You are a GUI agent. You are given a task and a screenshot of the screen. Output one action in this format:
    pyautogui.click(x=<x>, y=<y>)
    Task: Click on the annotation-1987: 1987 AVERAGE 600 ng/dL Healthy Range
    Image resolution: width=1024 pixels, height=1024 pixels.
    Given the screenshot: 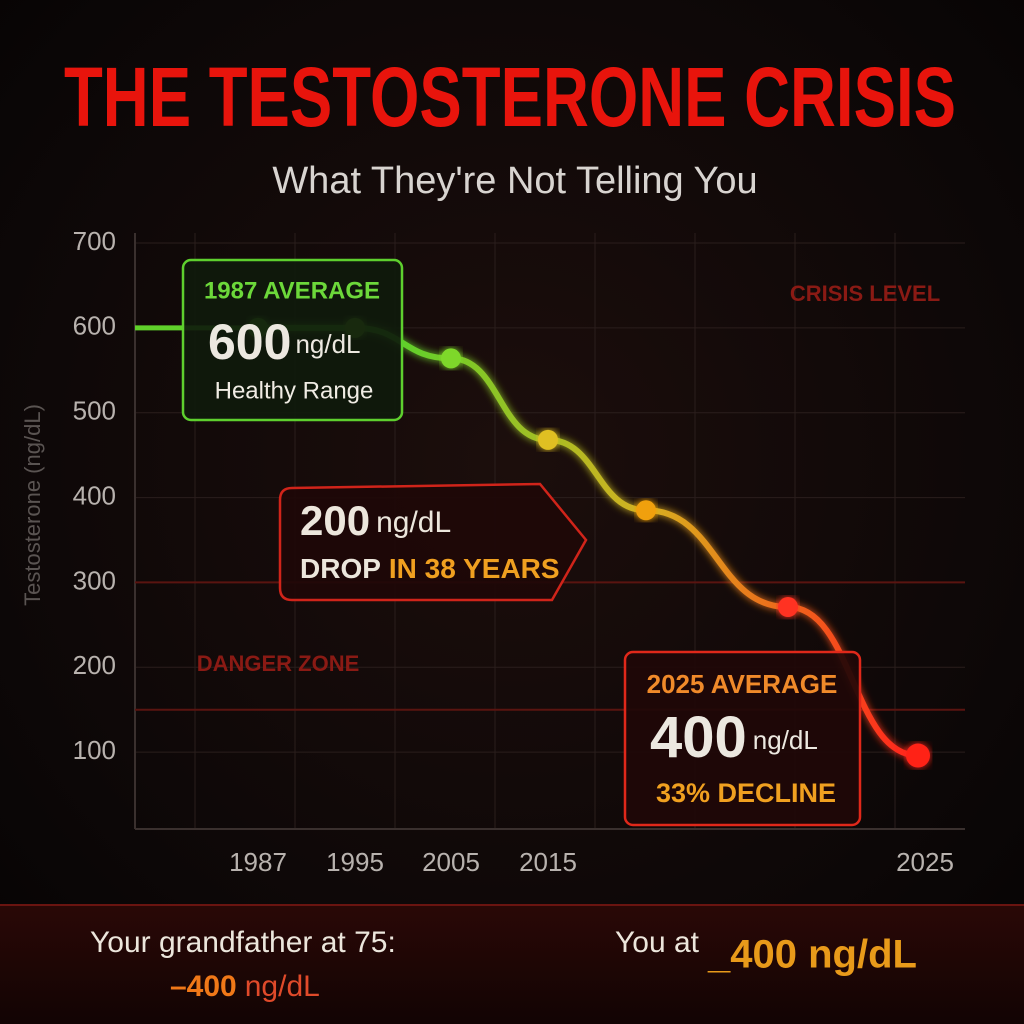 What is the action you would take?
    pyautogui.click(x=292, y=340)
    